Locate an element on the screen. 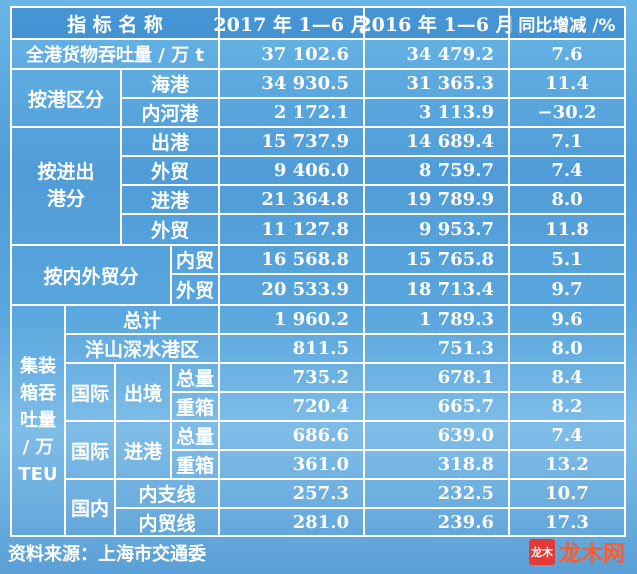  entry-label: 进港 is located at coordinates (143, 450).